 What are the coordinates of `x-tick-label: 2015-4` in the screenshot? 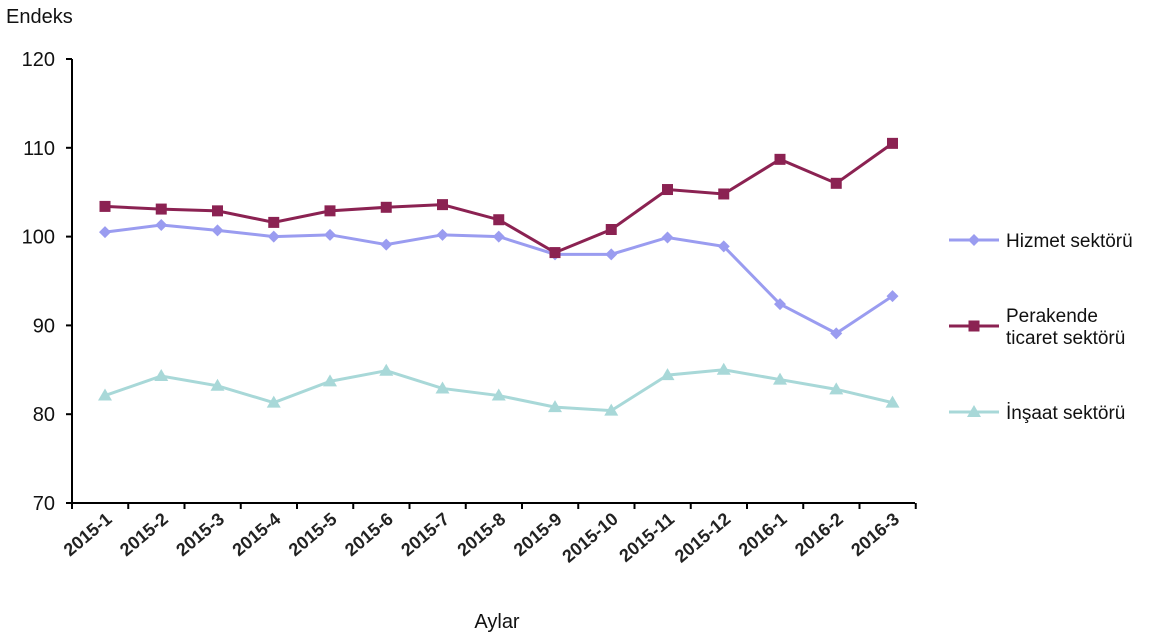 It's located at (257, 534).